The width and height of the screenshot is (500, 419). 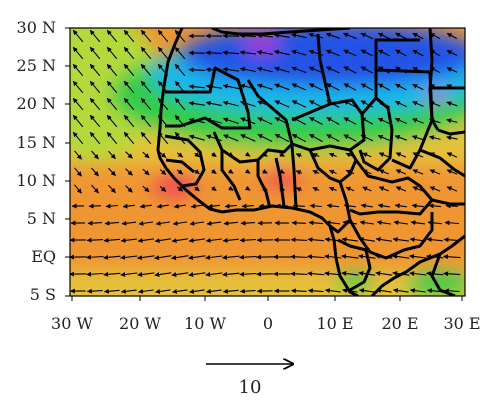 I want to click on lon-label-10w: 10 W, so click(x=205, y=323).